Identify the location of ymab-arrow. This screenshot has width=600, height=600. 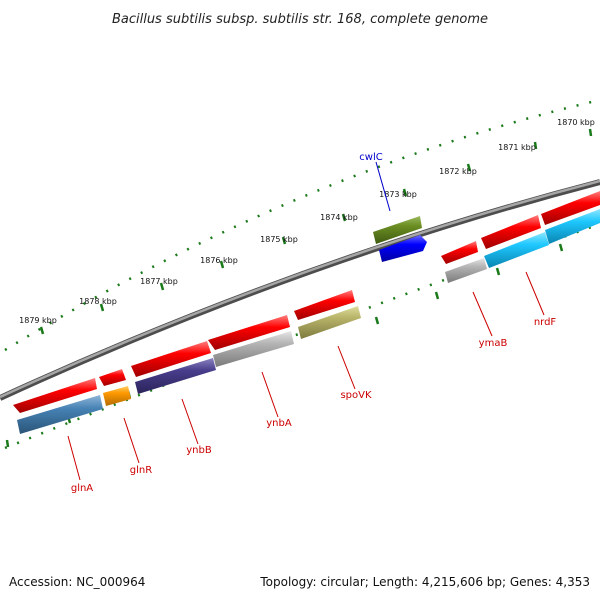
(466, 270).